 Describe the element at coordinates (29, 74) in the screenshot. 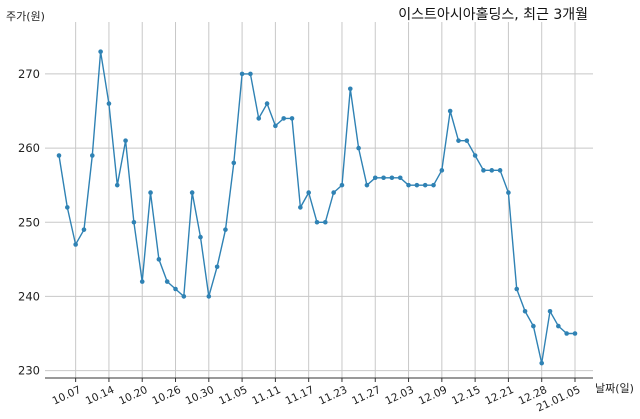

I see `y-tick-label: 270` at that location.